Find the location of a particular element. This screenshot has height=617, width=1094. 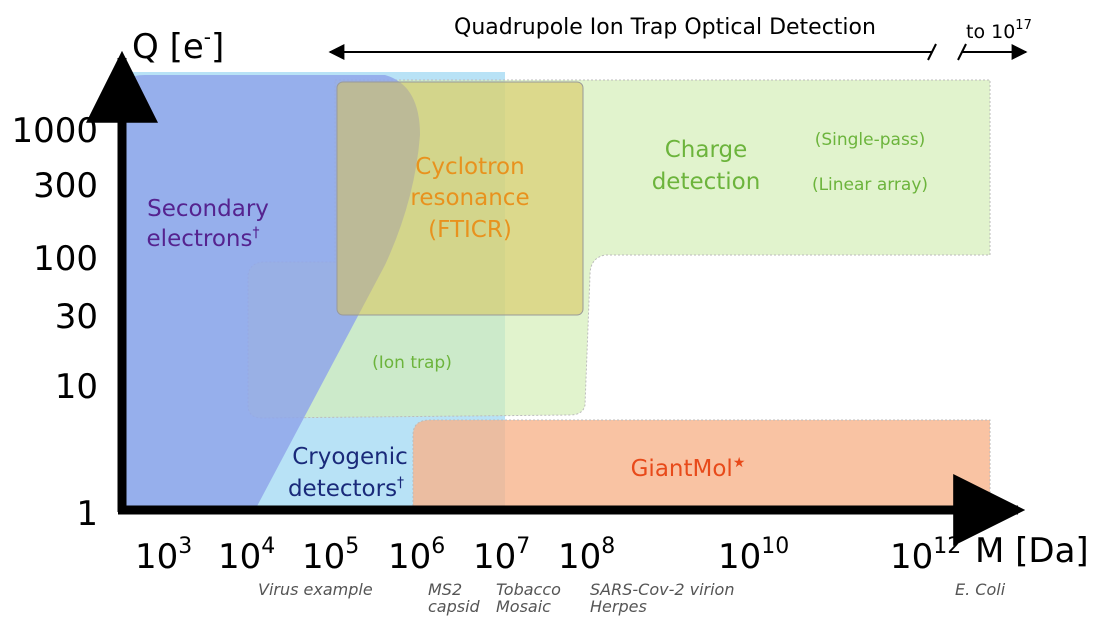

y-tick: 1000 is located at coordinates (54, 131).